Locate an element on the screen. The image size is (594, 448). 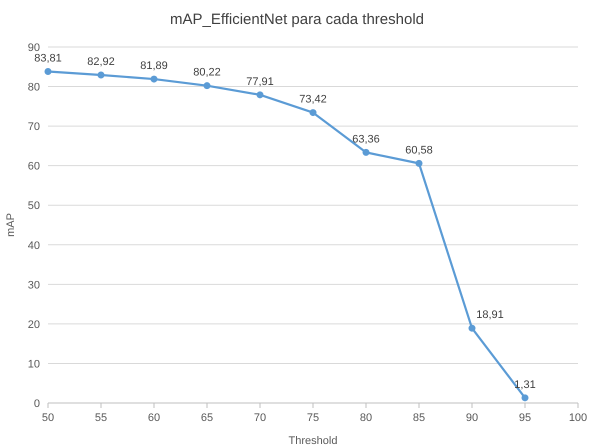
y-axis-title: mAP is located at coordinates (11, 225).